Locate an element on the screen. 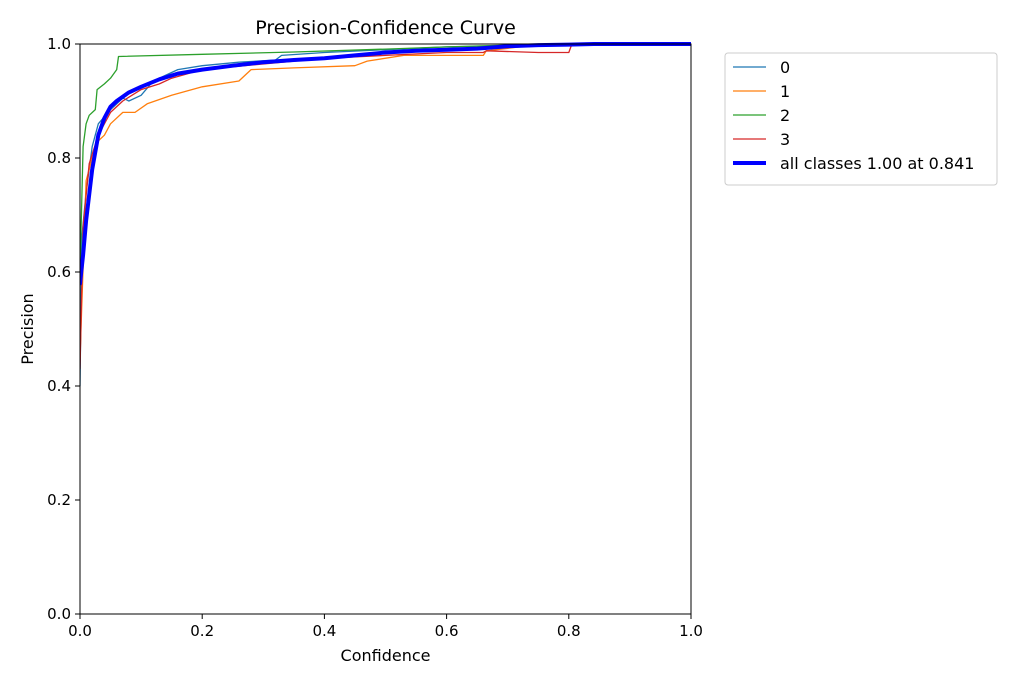 This screenshot has height=683, width=1024. x-axis-label: Confidence is located at coordinates (386, 655).